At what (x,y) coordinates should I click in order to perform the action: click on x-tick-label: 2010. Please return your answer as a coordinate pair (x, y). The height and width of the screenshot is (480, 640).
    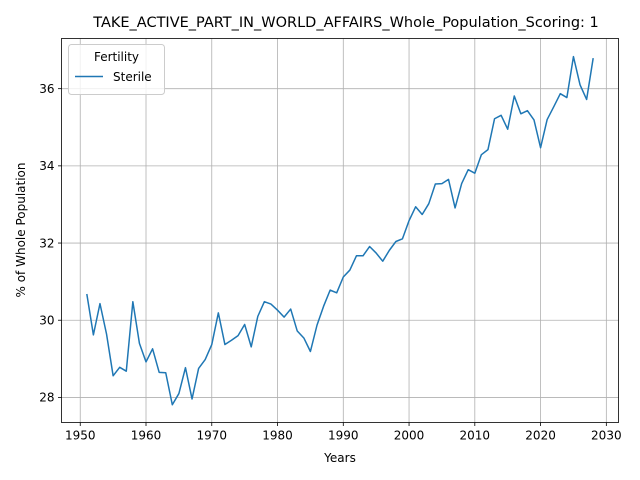
    Looking at the image, I should click on (475, 436).